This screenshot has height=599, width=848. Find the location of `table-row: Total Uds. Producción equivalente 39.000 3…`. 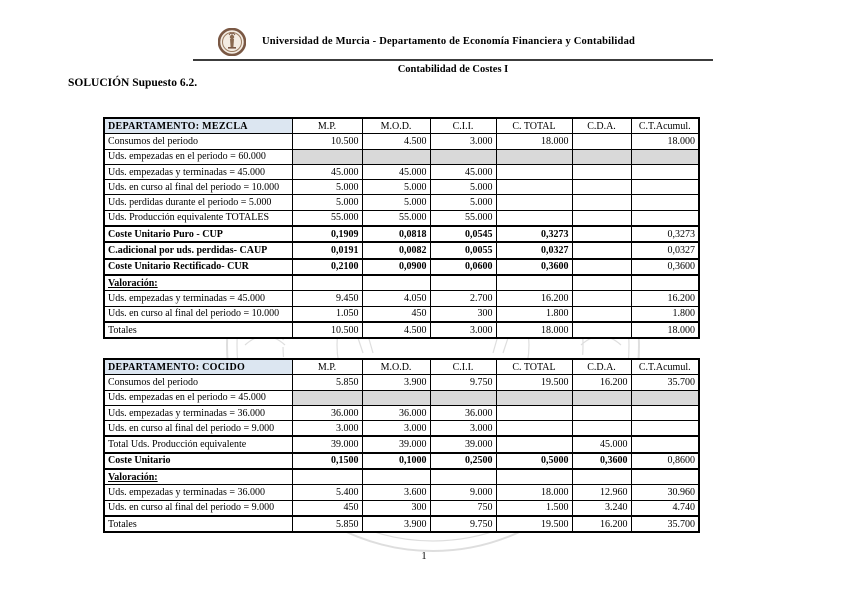

table-row: Total Uds. Producción equivalente 39.000 3… is located at coordinates (401, 444).